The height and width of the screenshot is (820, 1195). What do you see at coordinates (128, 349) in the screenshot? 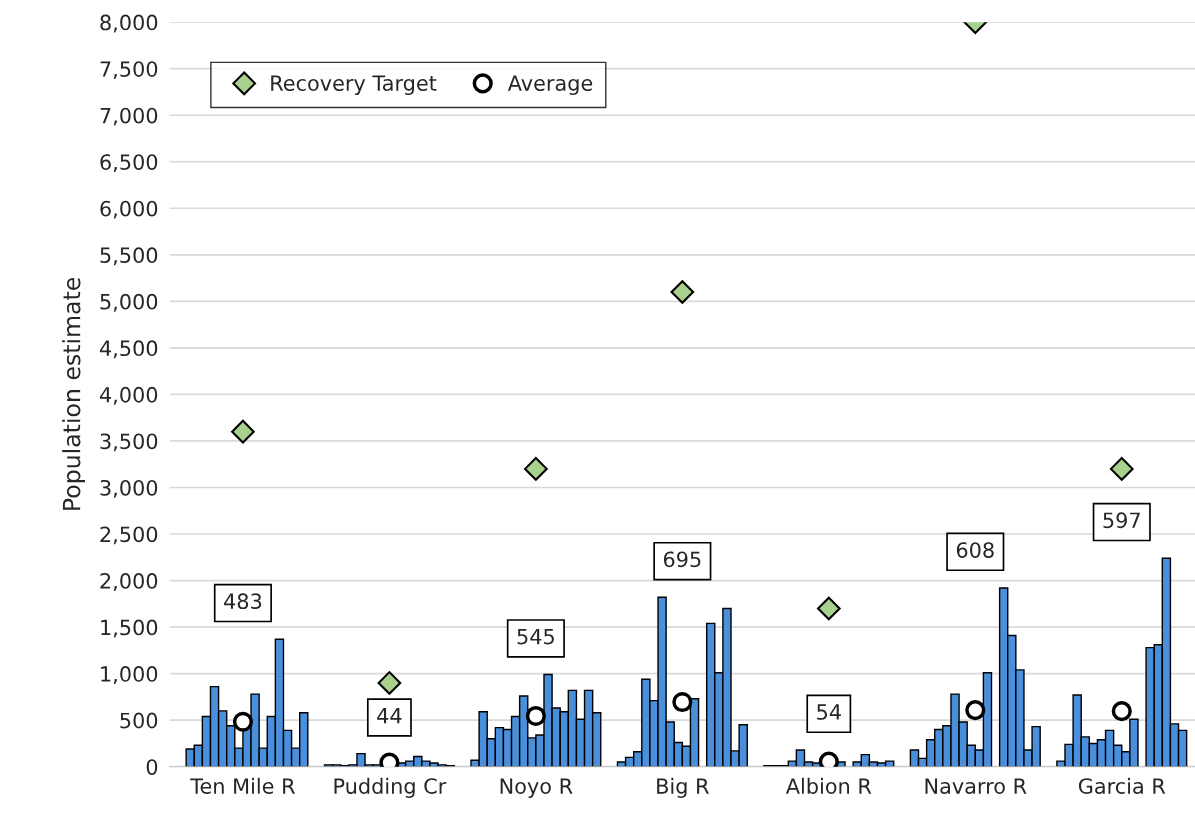
I see `y-tick-label: 4,500` at bounding box center [128, 349].